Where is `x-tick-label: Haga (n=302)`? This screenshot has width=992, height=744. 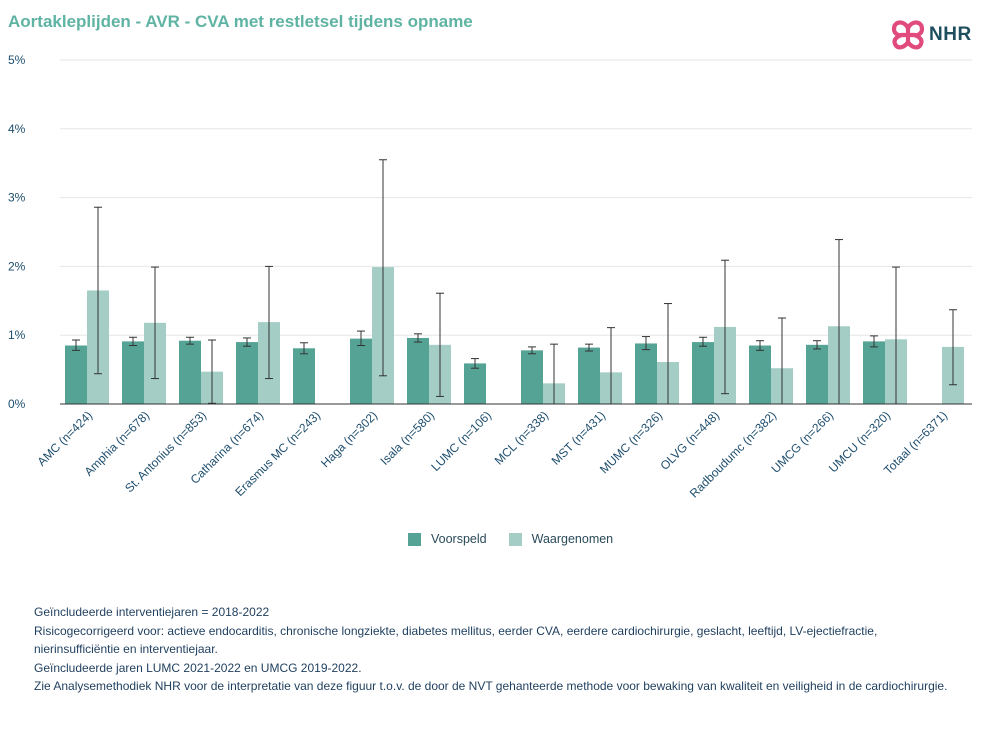
x-tick-label: Haga (n=302) is located at coordinates (349, 439).